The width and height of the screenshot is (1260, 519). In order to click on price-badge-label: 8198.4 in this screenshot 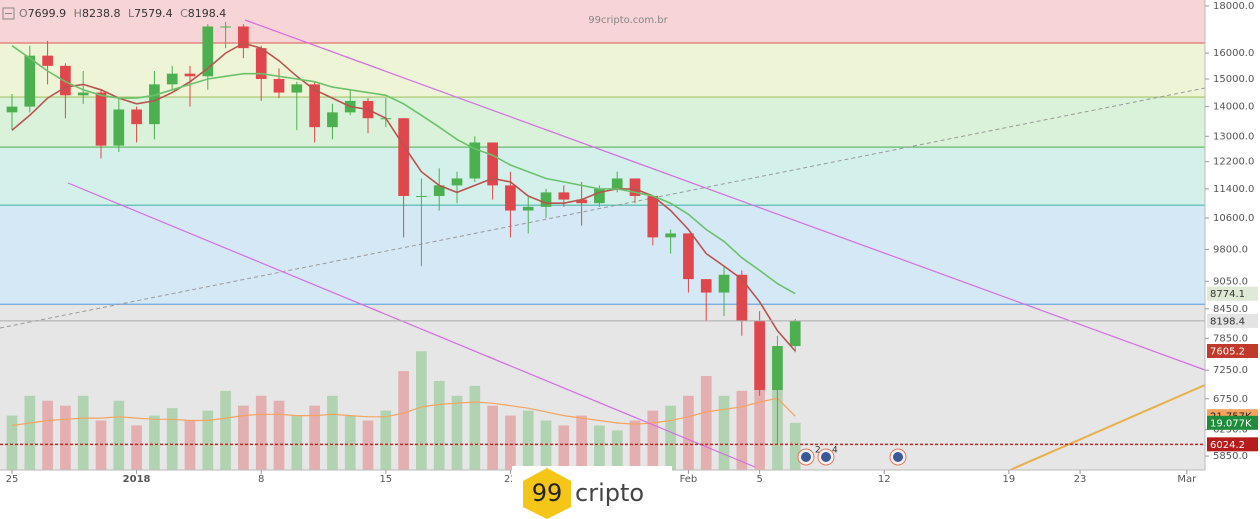, I will do `click(1227, 321)`.